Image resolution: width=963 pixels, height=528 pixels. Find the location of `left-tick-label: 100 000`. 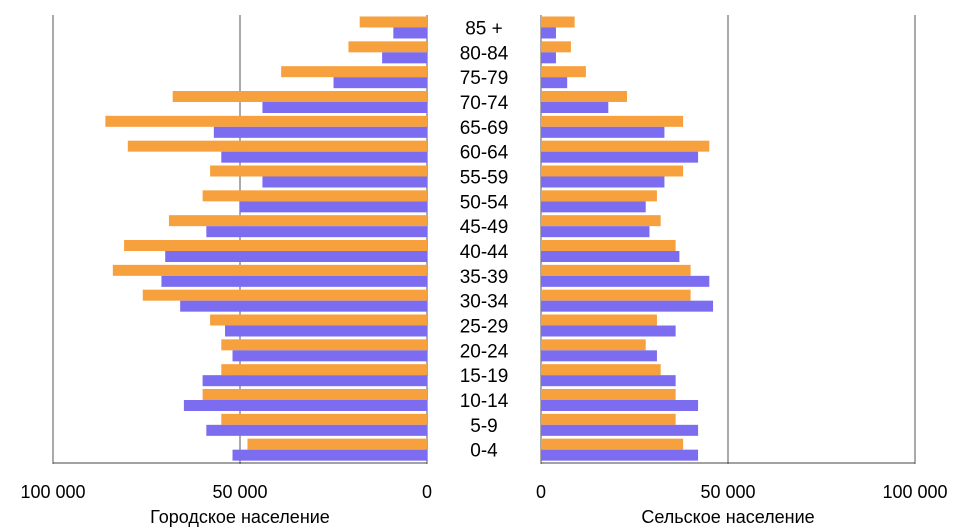

left-tick-label: 100 000 is located at coordinates (52, 492).